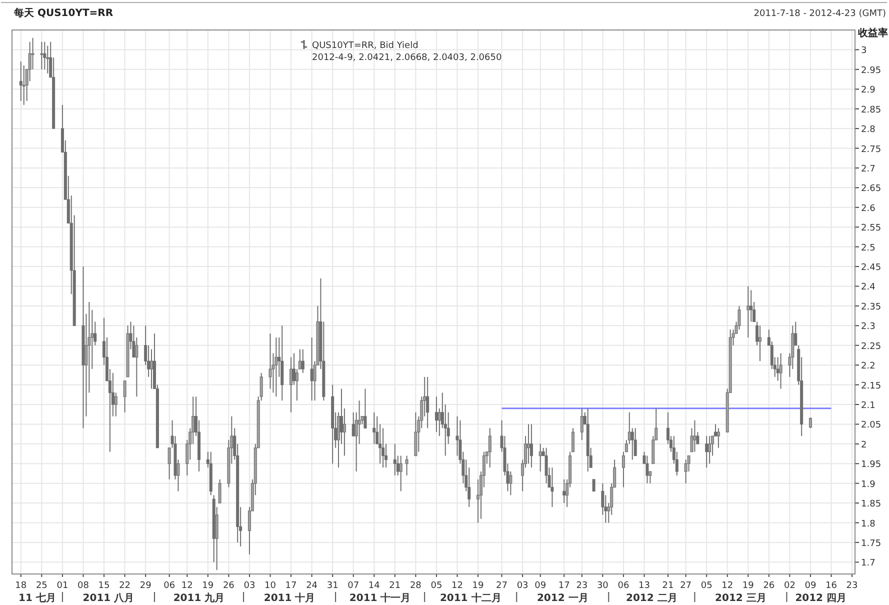 The image size is (889, 605). I want to click on x-tick-label: 22, so click(125, 586).